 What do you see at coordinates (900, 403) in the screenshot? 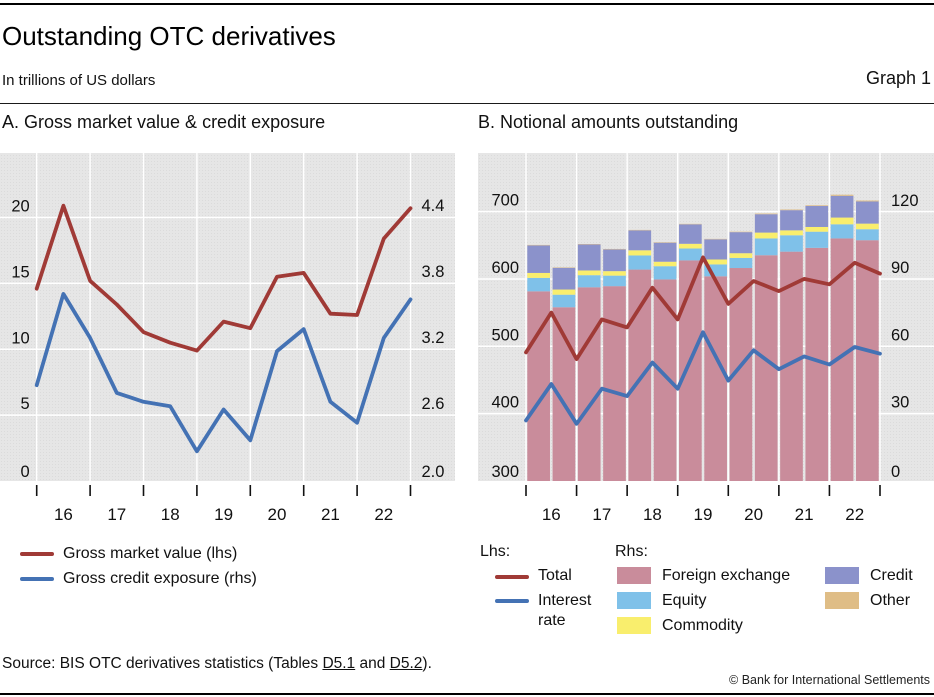
I see `svg-text: 30` at bounding box center [900, 403].